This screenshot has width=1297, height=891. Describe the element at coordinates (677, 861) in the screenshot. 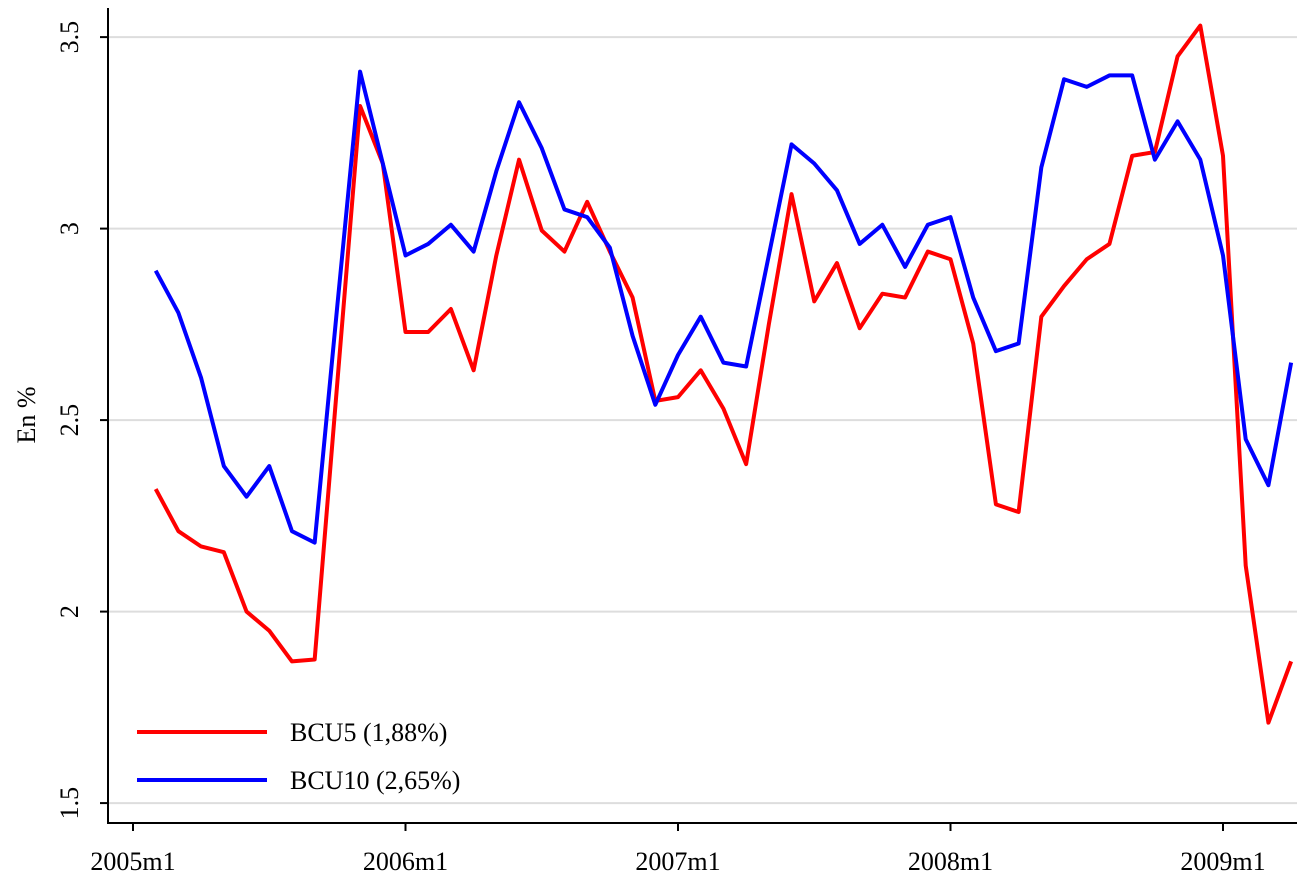

I see `x-tick-label: 2007m1` at that location.